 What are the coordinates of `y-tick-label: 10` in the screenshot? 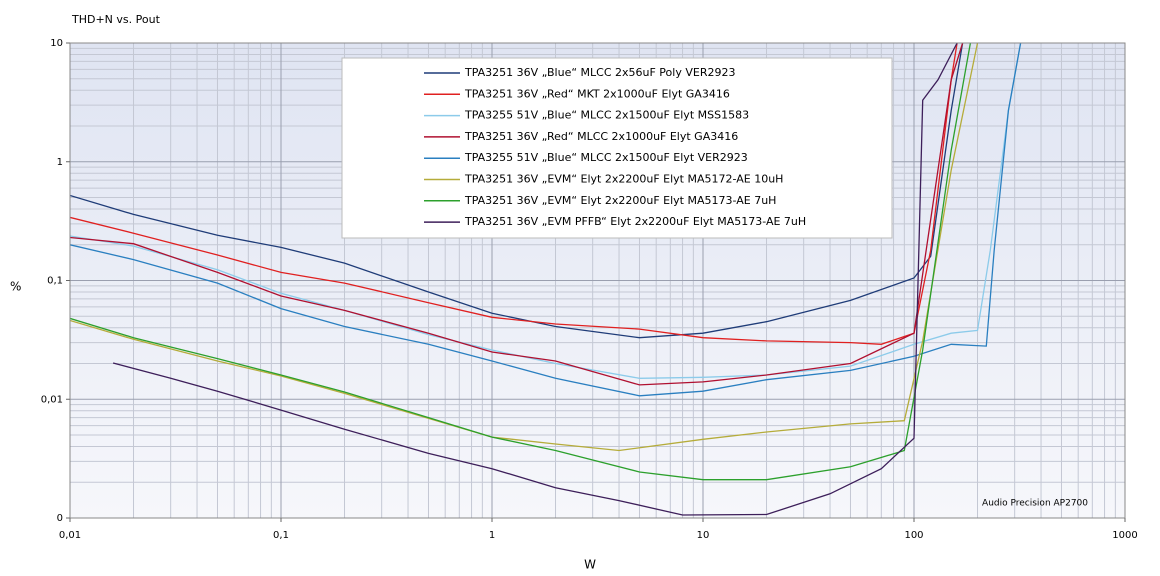 It's located at (56, 43).